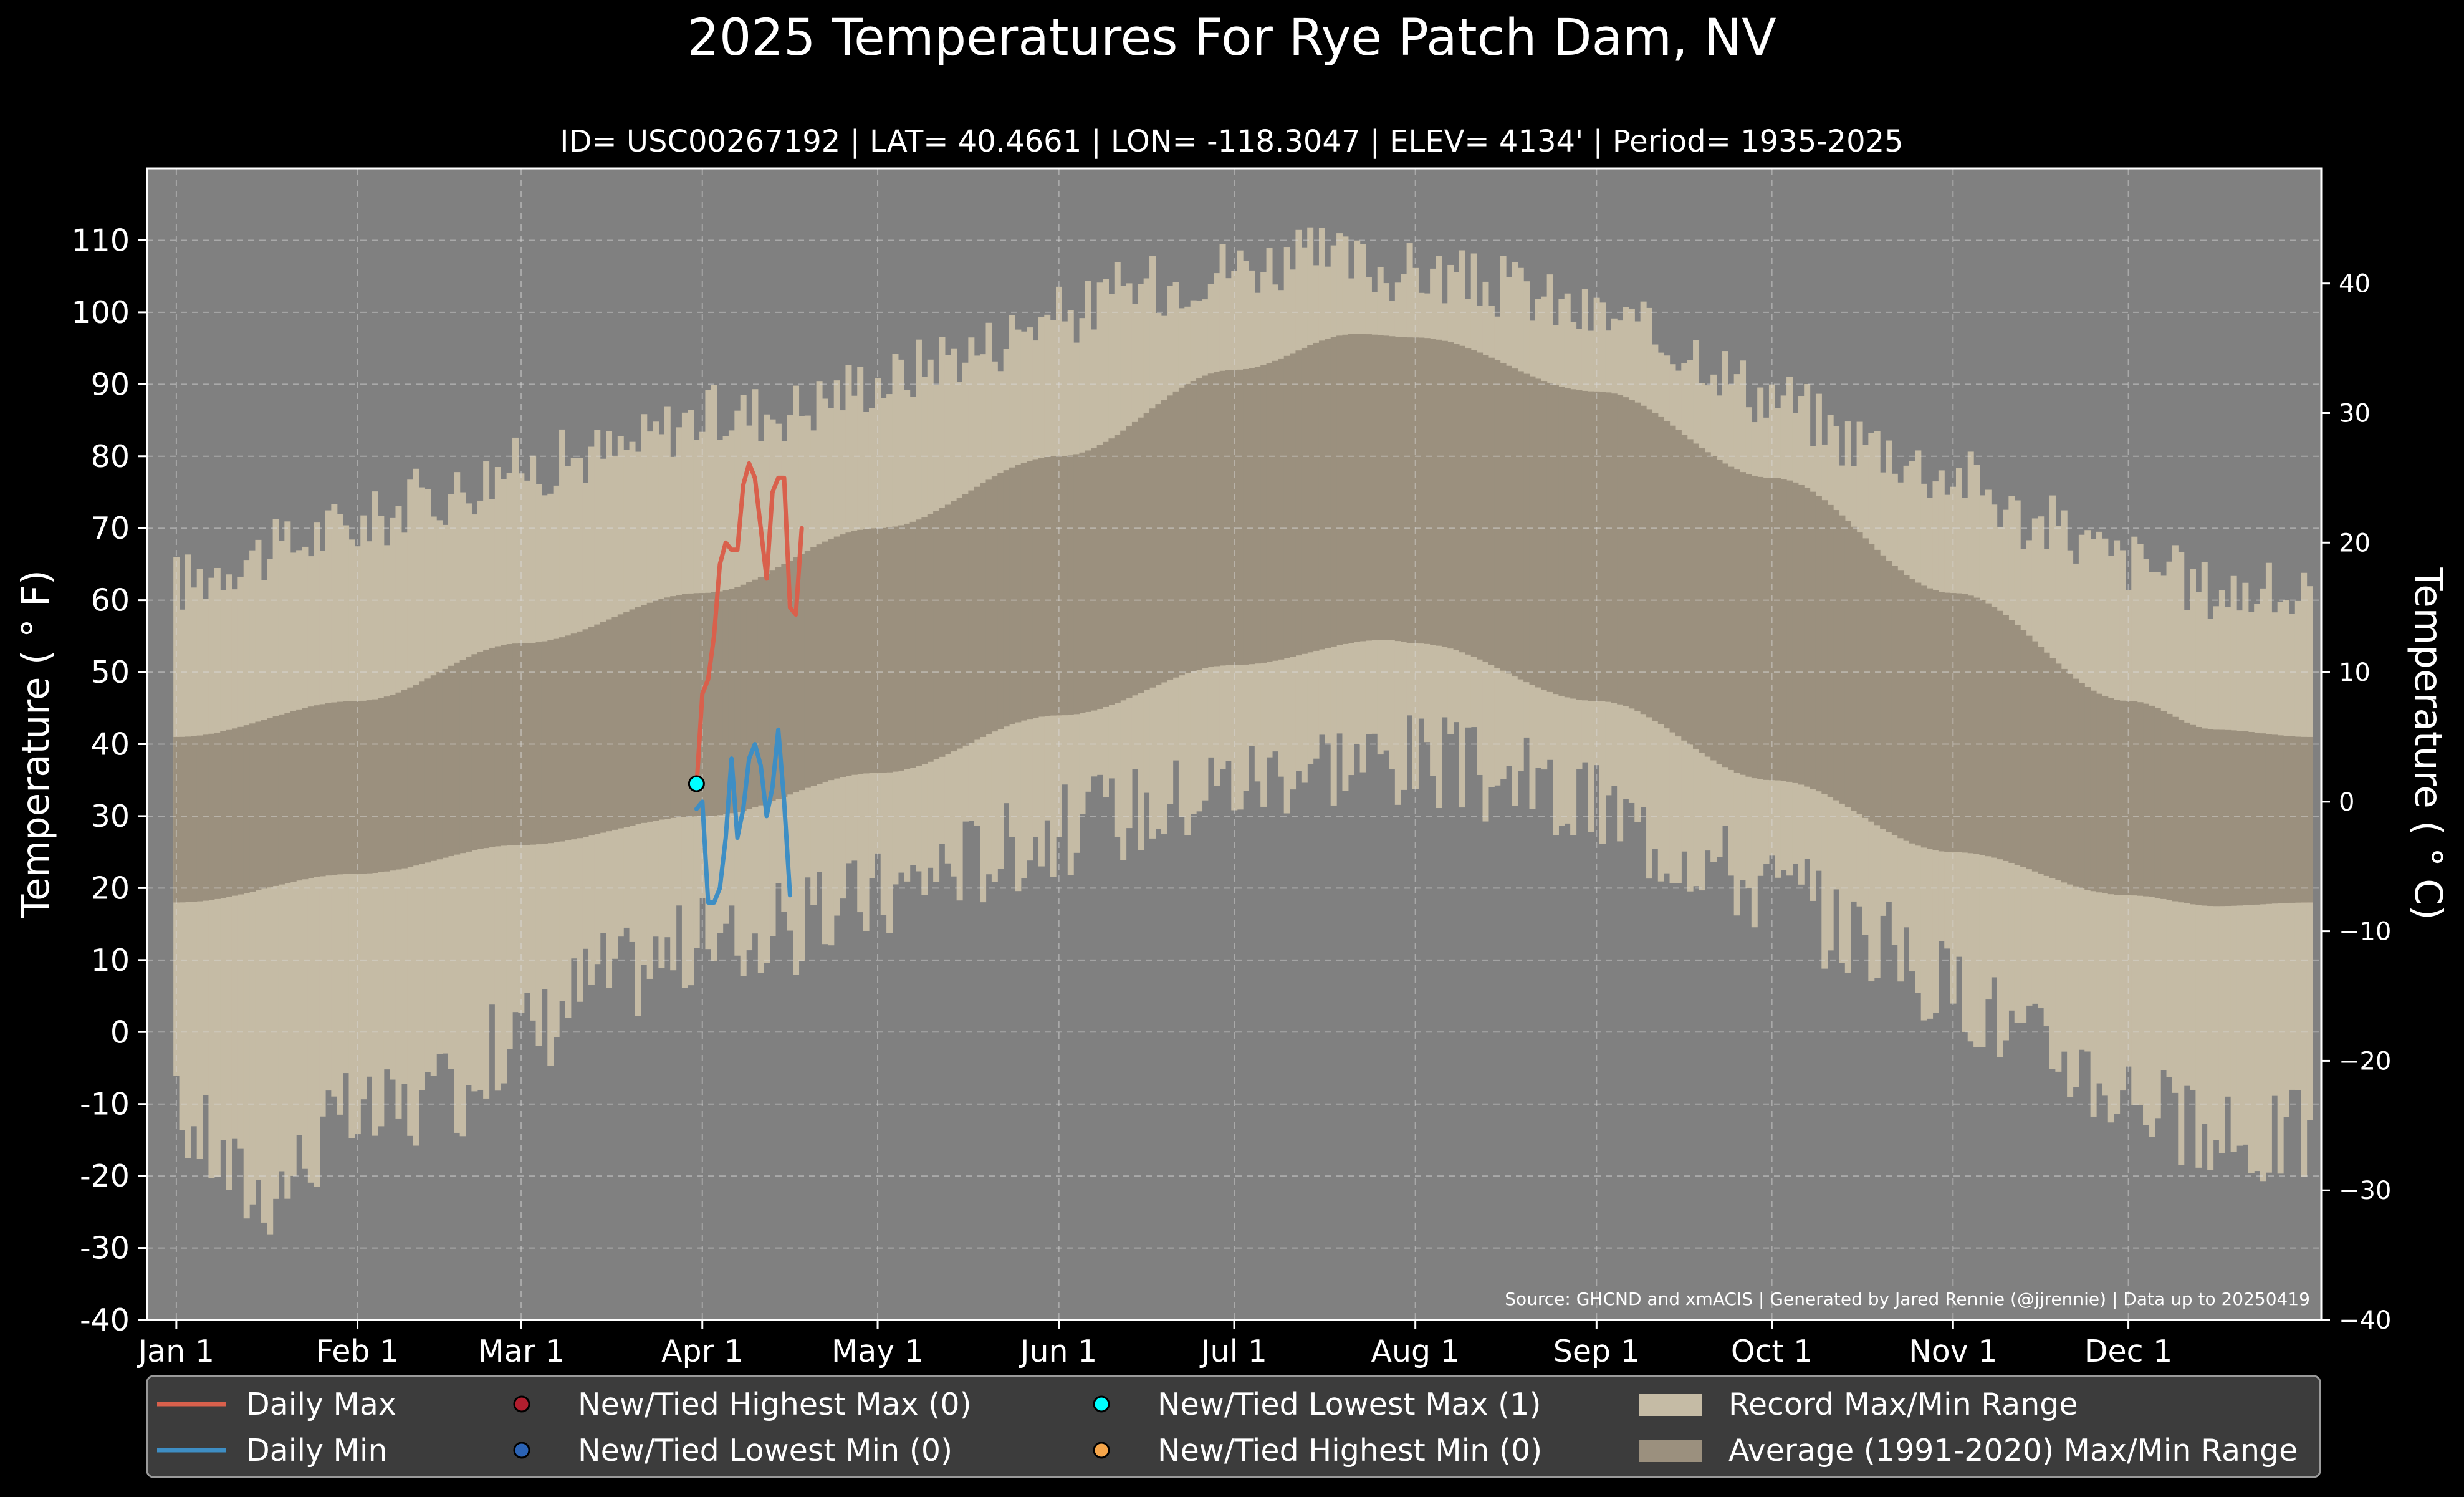 The height and width of the screenshot is (1497, 2464). Describe the element at coordinates (105, 1320) in the screenshot. I see `left-tick-label: -40` at that location.